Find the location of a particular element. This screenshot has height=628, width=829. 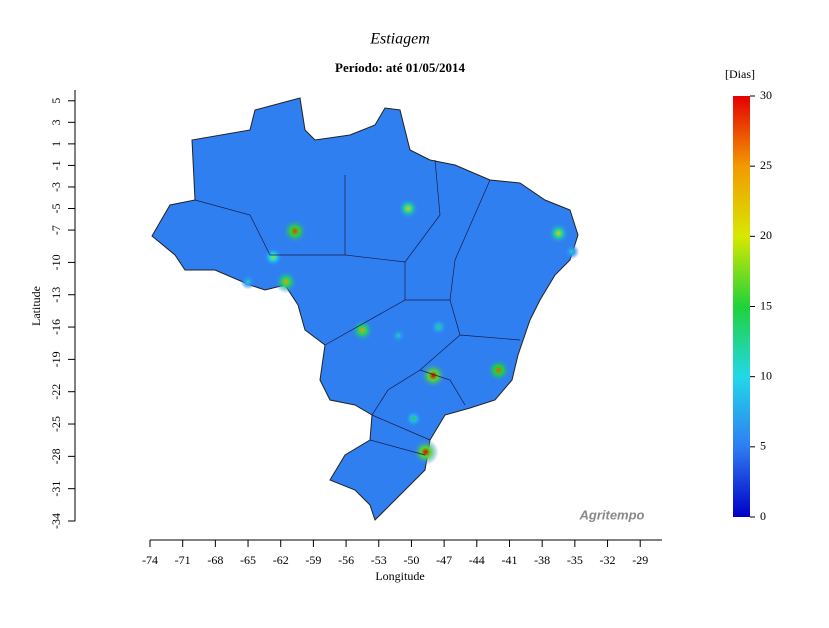

chart-title: Estiagem is located at coordinates (399, 39).